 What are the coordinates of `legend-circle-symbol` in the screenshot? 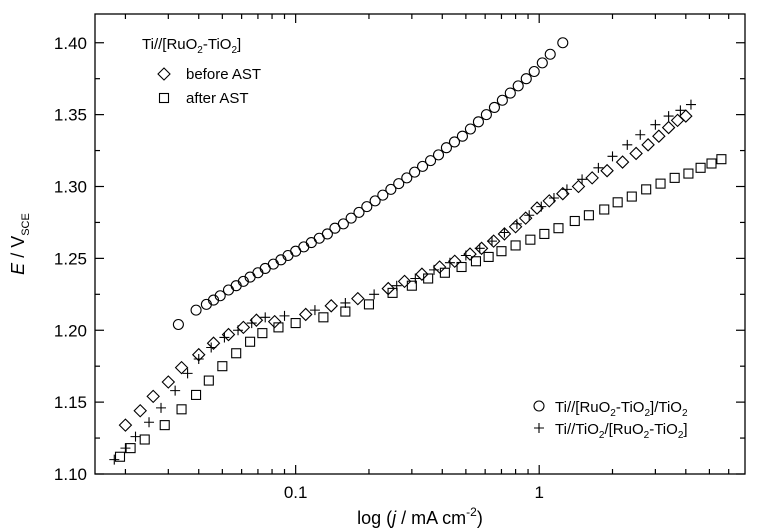 It's located at (539, 406).